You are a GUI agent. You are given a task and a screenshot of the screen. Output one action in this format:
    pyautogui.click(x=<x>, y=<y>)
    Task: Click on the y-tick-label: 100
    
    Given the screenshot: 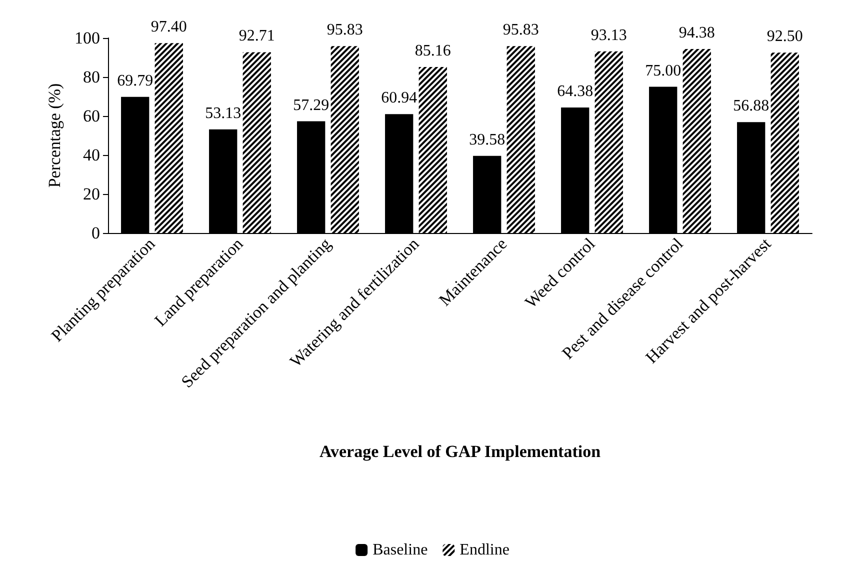 What is the action you would take?
    pyautogui.click(x=87, y=38)
    